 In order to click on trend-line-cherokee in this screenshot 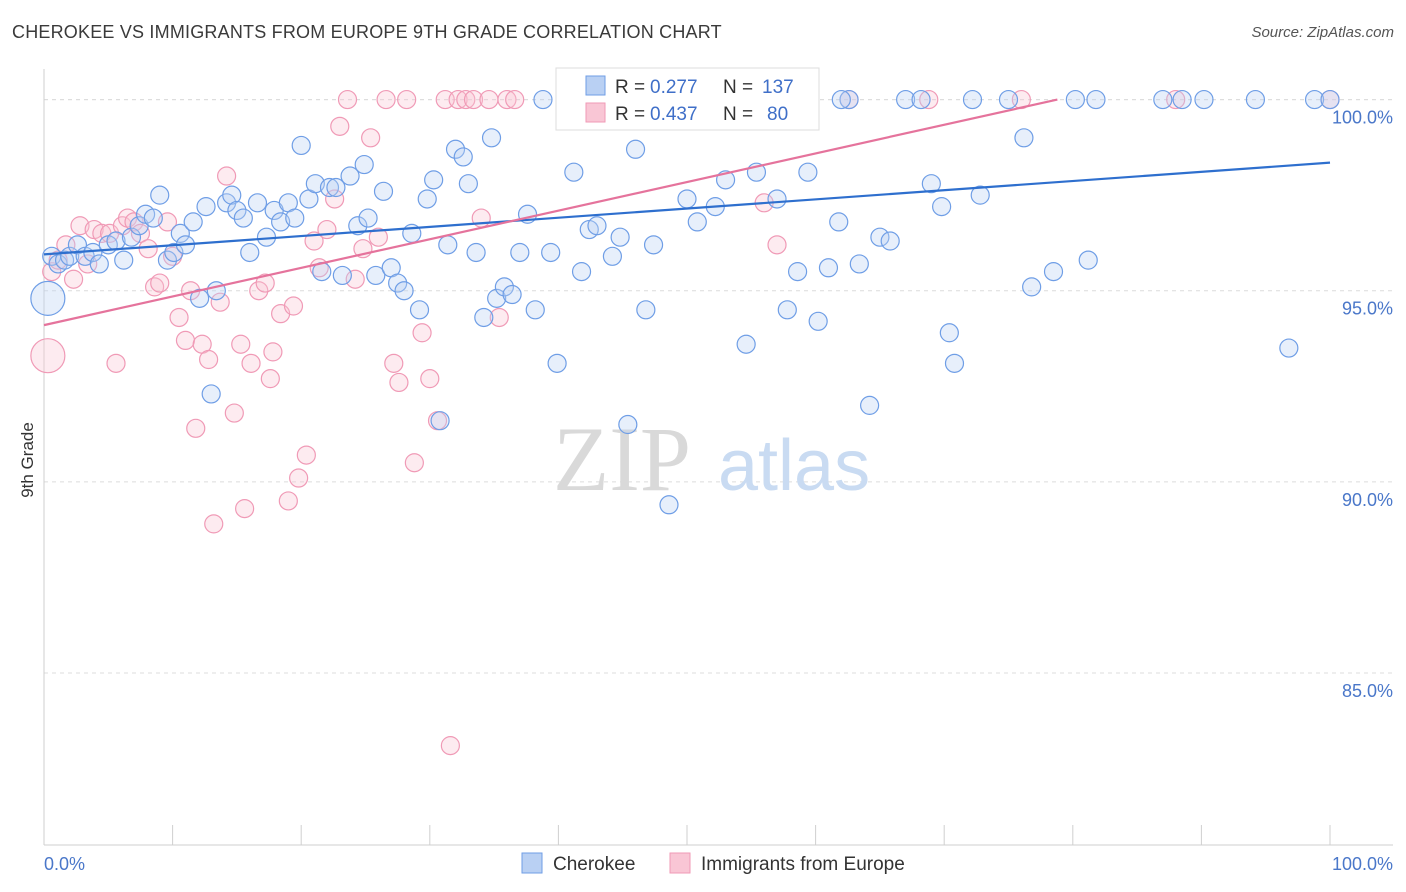, I will do `click(687, 208)`.